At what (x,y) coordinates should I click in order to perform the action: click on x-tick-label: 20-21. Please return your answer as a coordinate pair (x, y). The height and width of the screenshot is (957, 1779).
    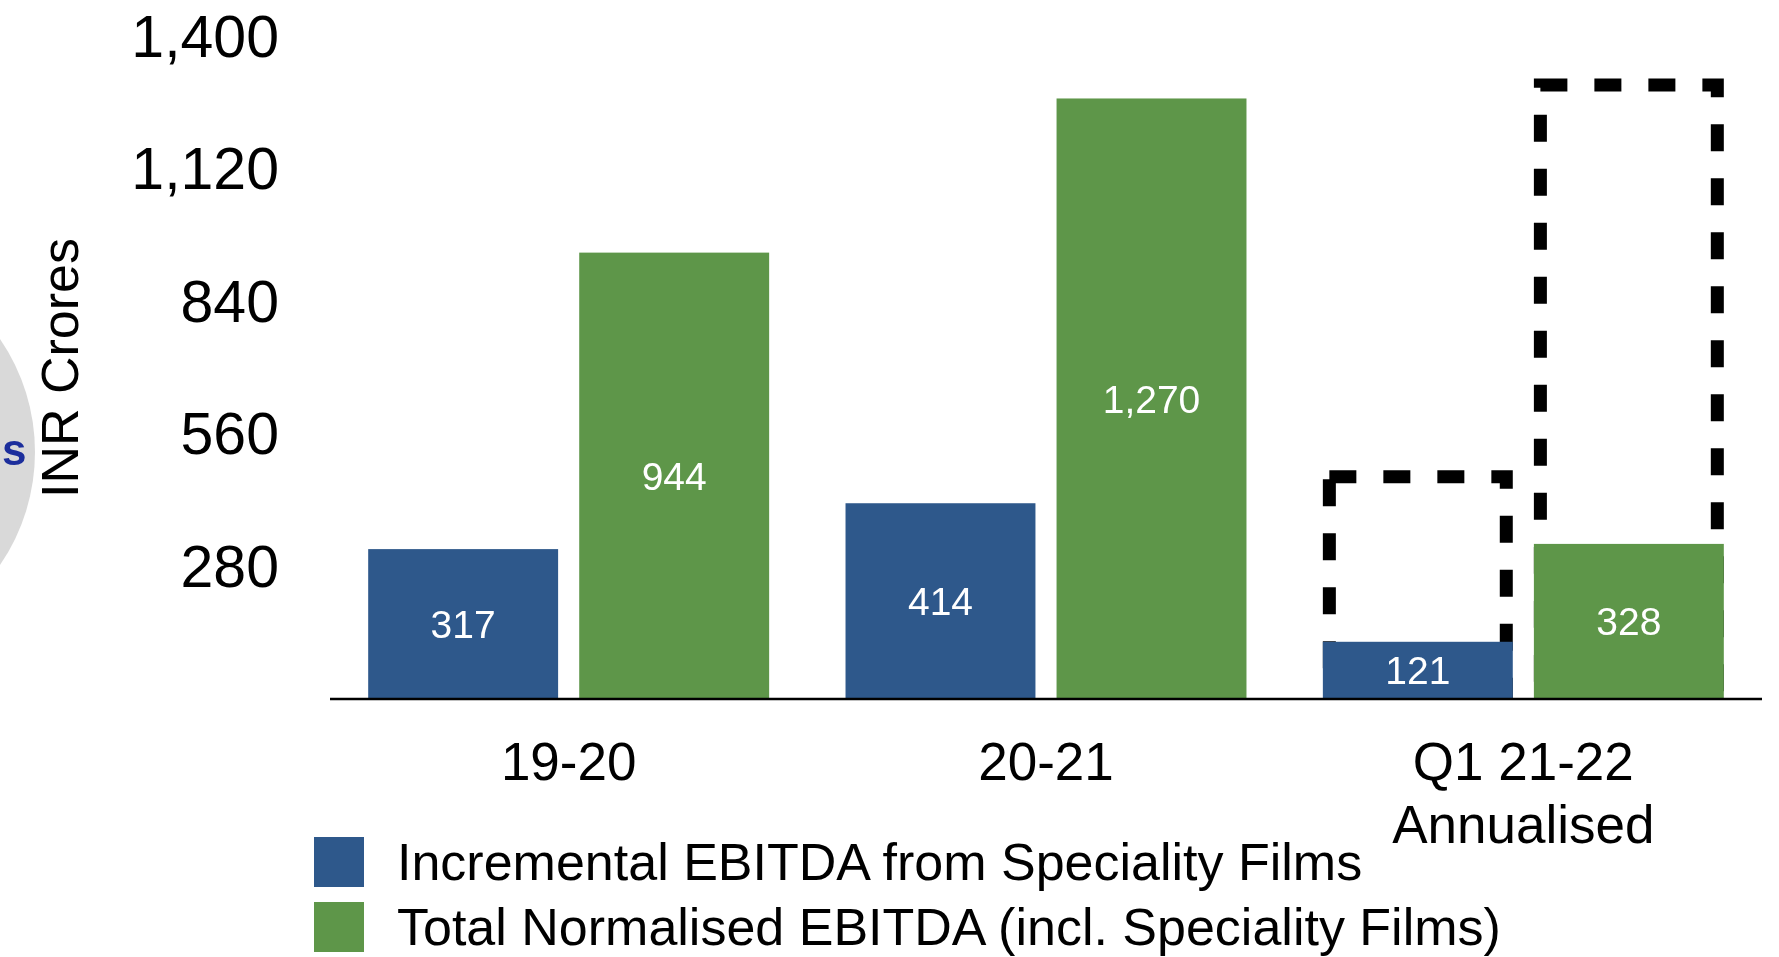
    Looking at the image, I should click on (1046, 761).